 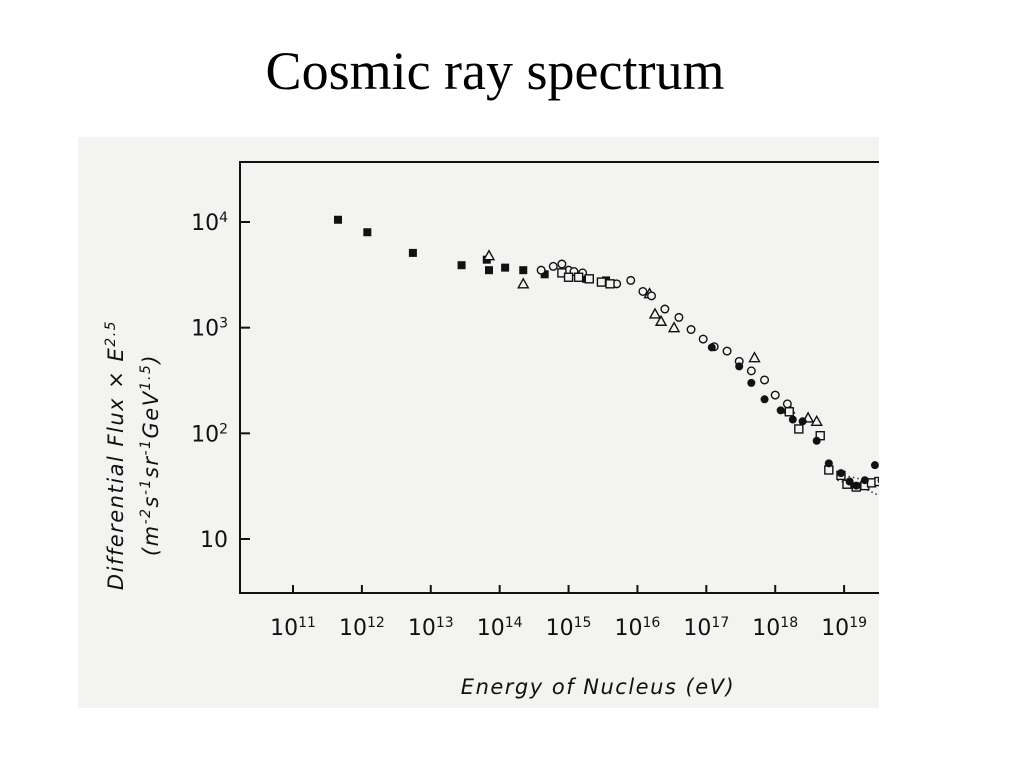 I want to click on y-axis-units-part-1: -2, so click(x=146, y=515).